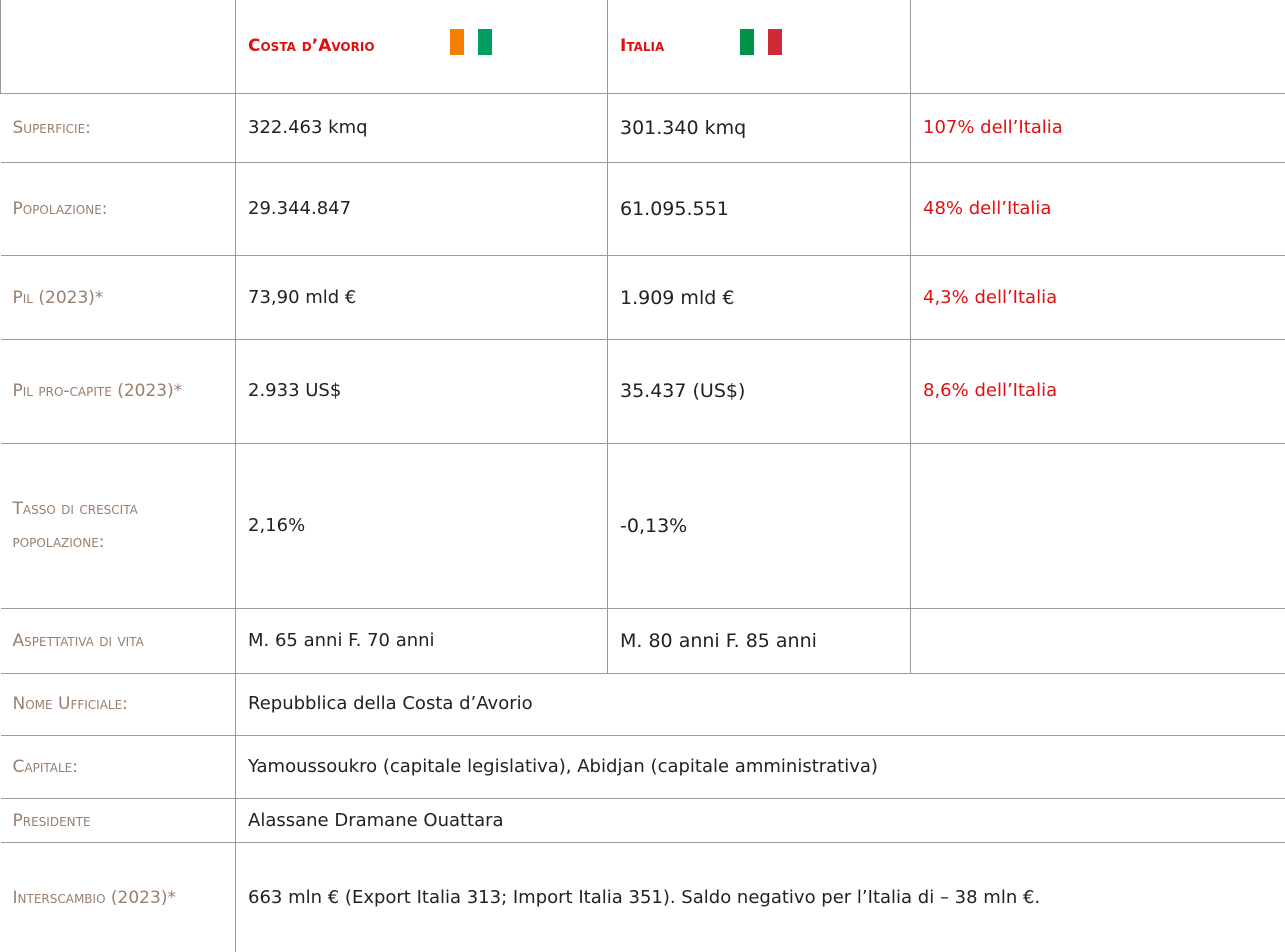 Image resolution: width=1285 pixels, height=952 pixels. Describe the element at coordinates (118, 767) in the screenshot. I see `row-label: Capitale:` at that location.